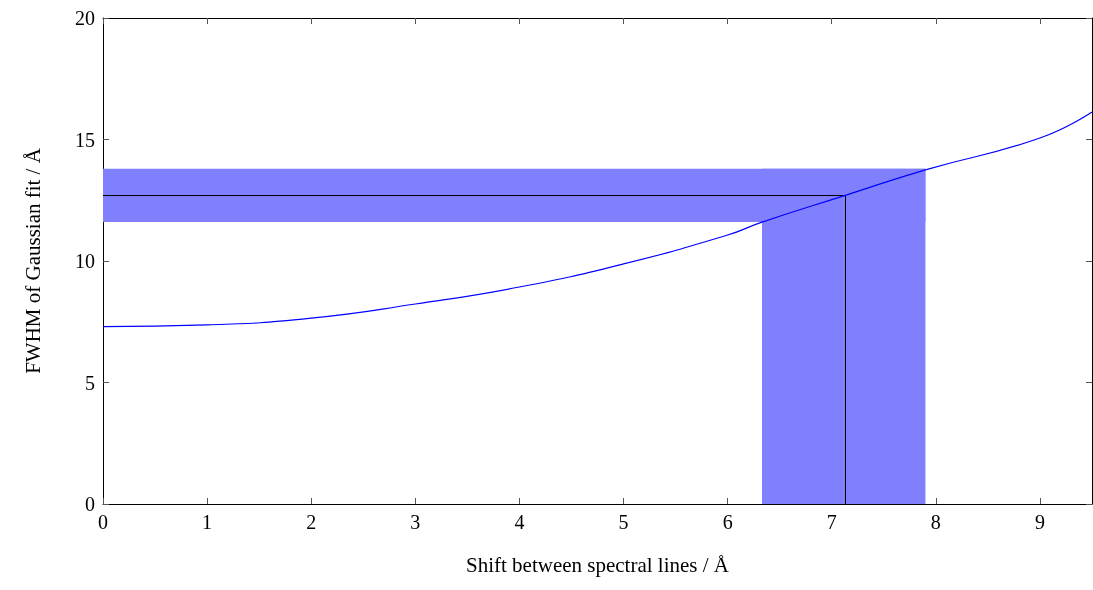 The height and width of the screenshot is (590, 1093). What do you see at coordinates (935, 522) in the screenshot?
I see `x-tick-label: 8` at bounding box center [935, 522].